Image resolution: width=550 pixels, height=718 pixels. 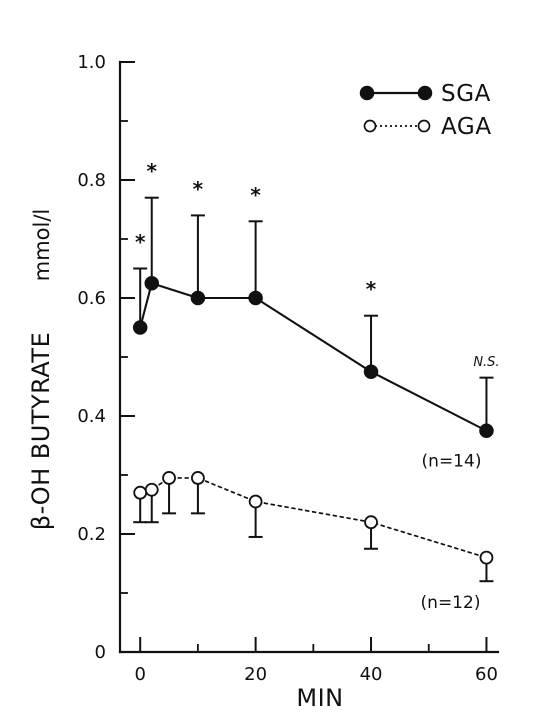 I want to click on x-tick-label: 60, so click(x=486, y=674).